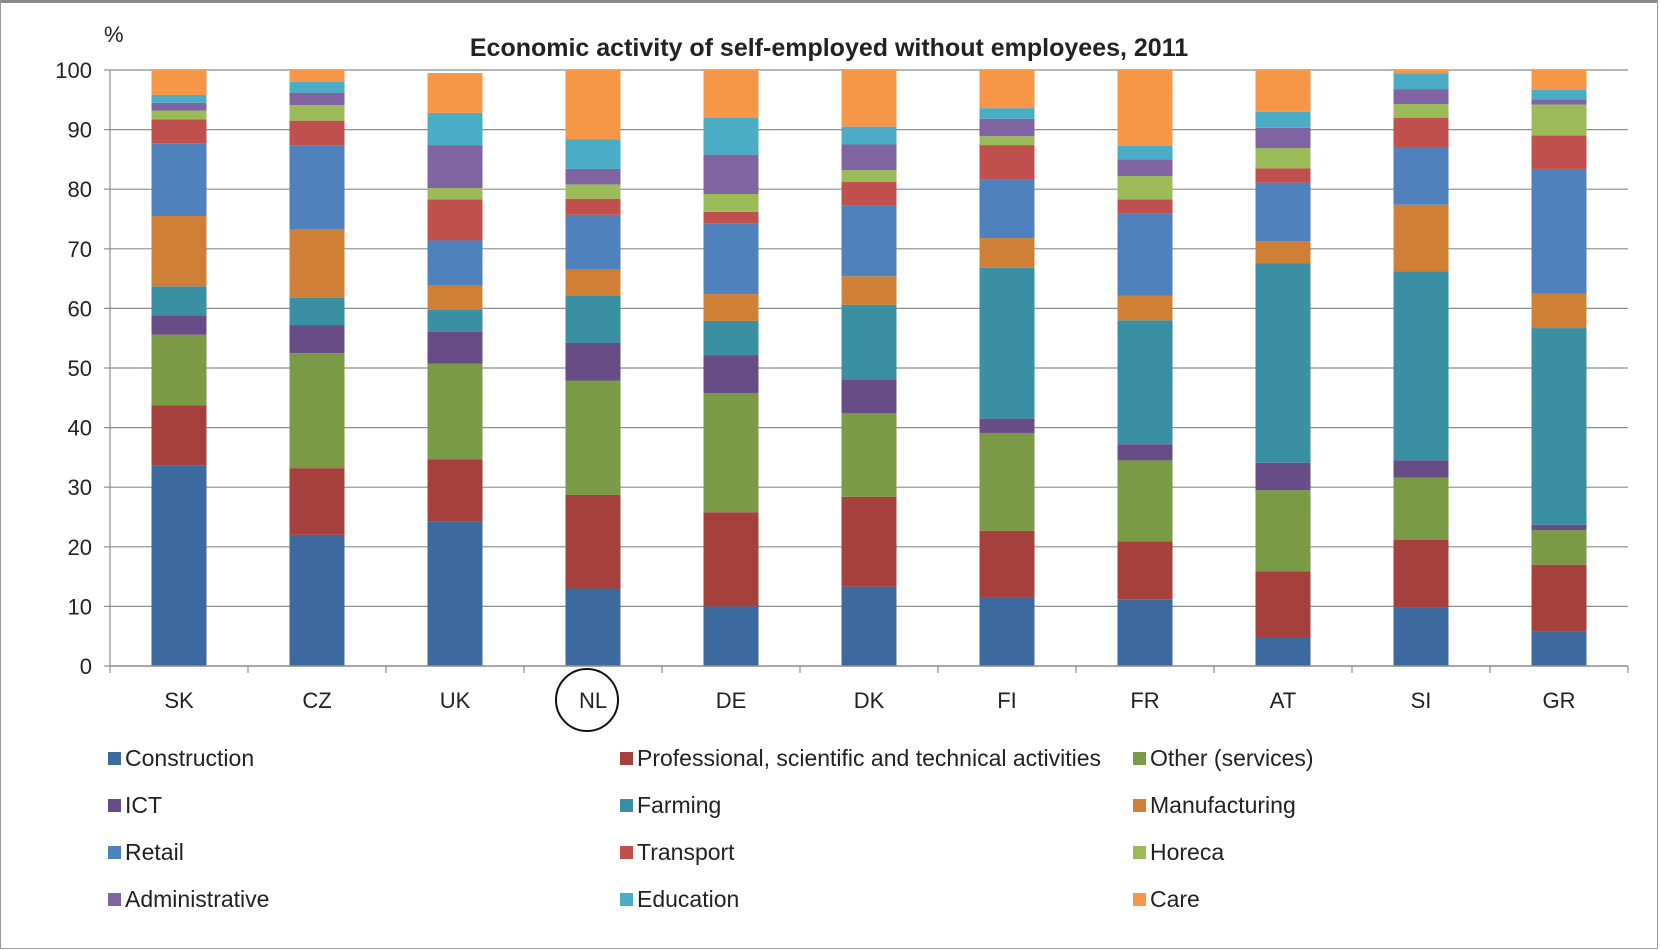  What do you see at coordinates (1223, 758) in the screenshot?
I see `legend-item: Other (services)` at bounding box center [1223, 758].